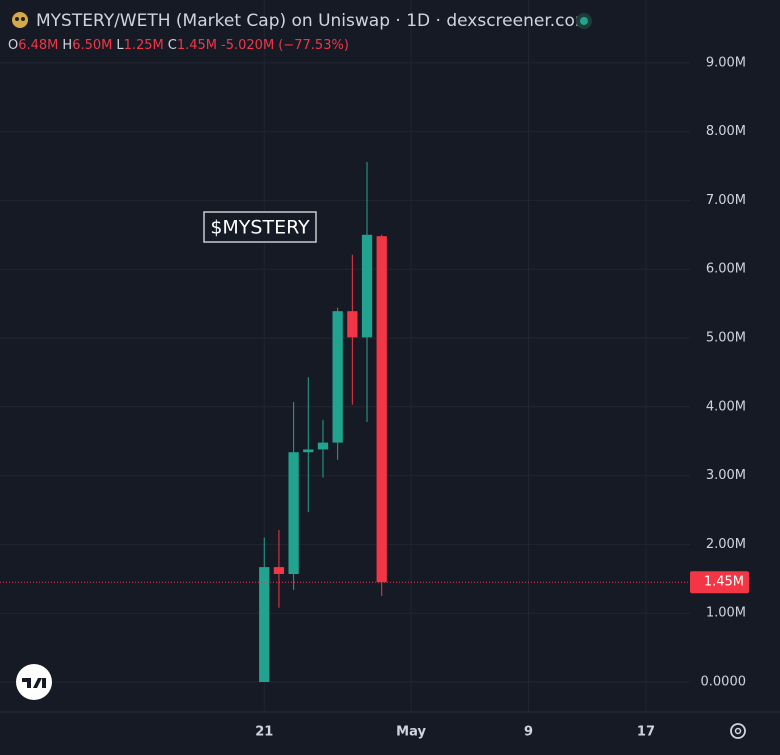  I want to click on ohlc-key: O, so click(13, 45).